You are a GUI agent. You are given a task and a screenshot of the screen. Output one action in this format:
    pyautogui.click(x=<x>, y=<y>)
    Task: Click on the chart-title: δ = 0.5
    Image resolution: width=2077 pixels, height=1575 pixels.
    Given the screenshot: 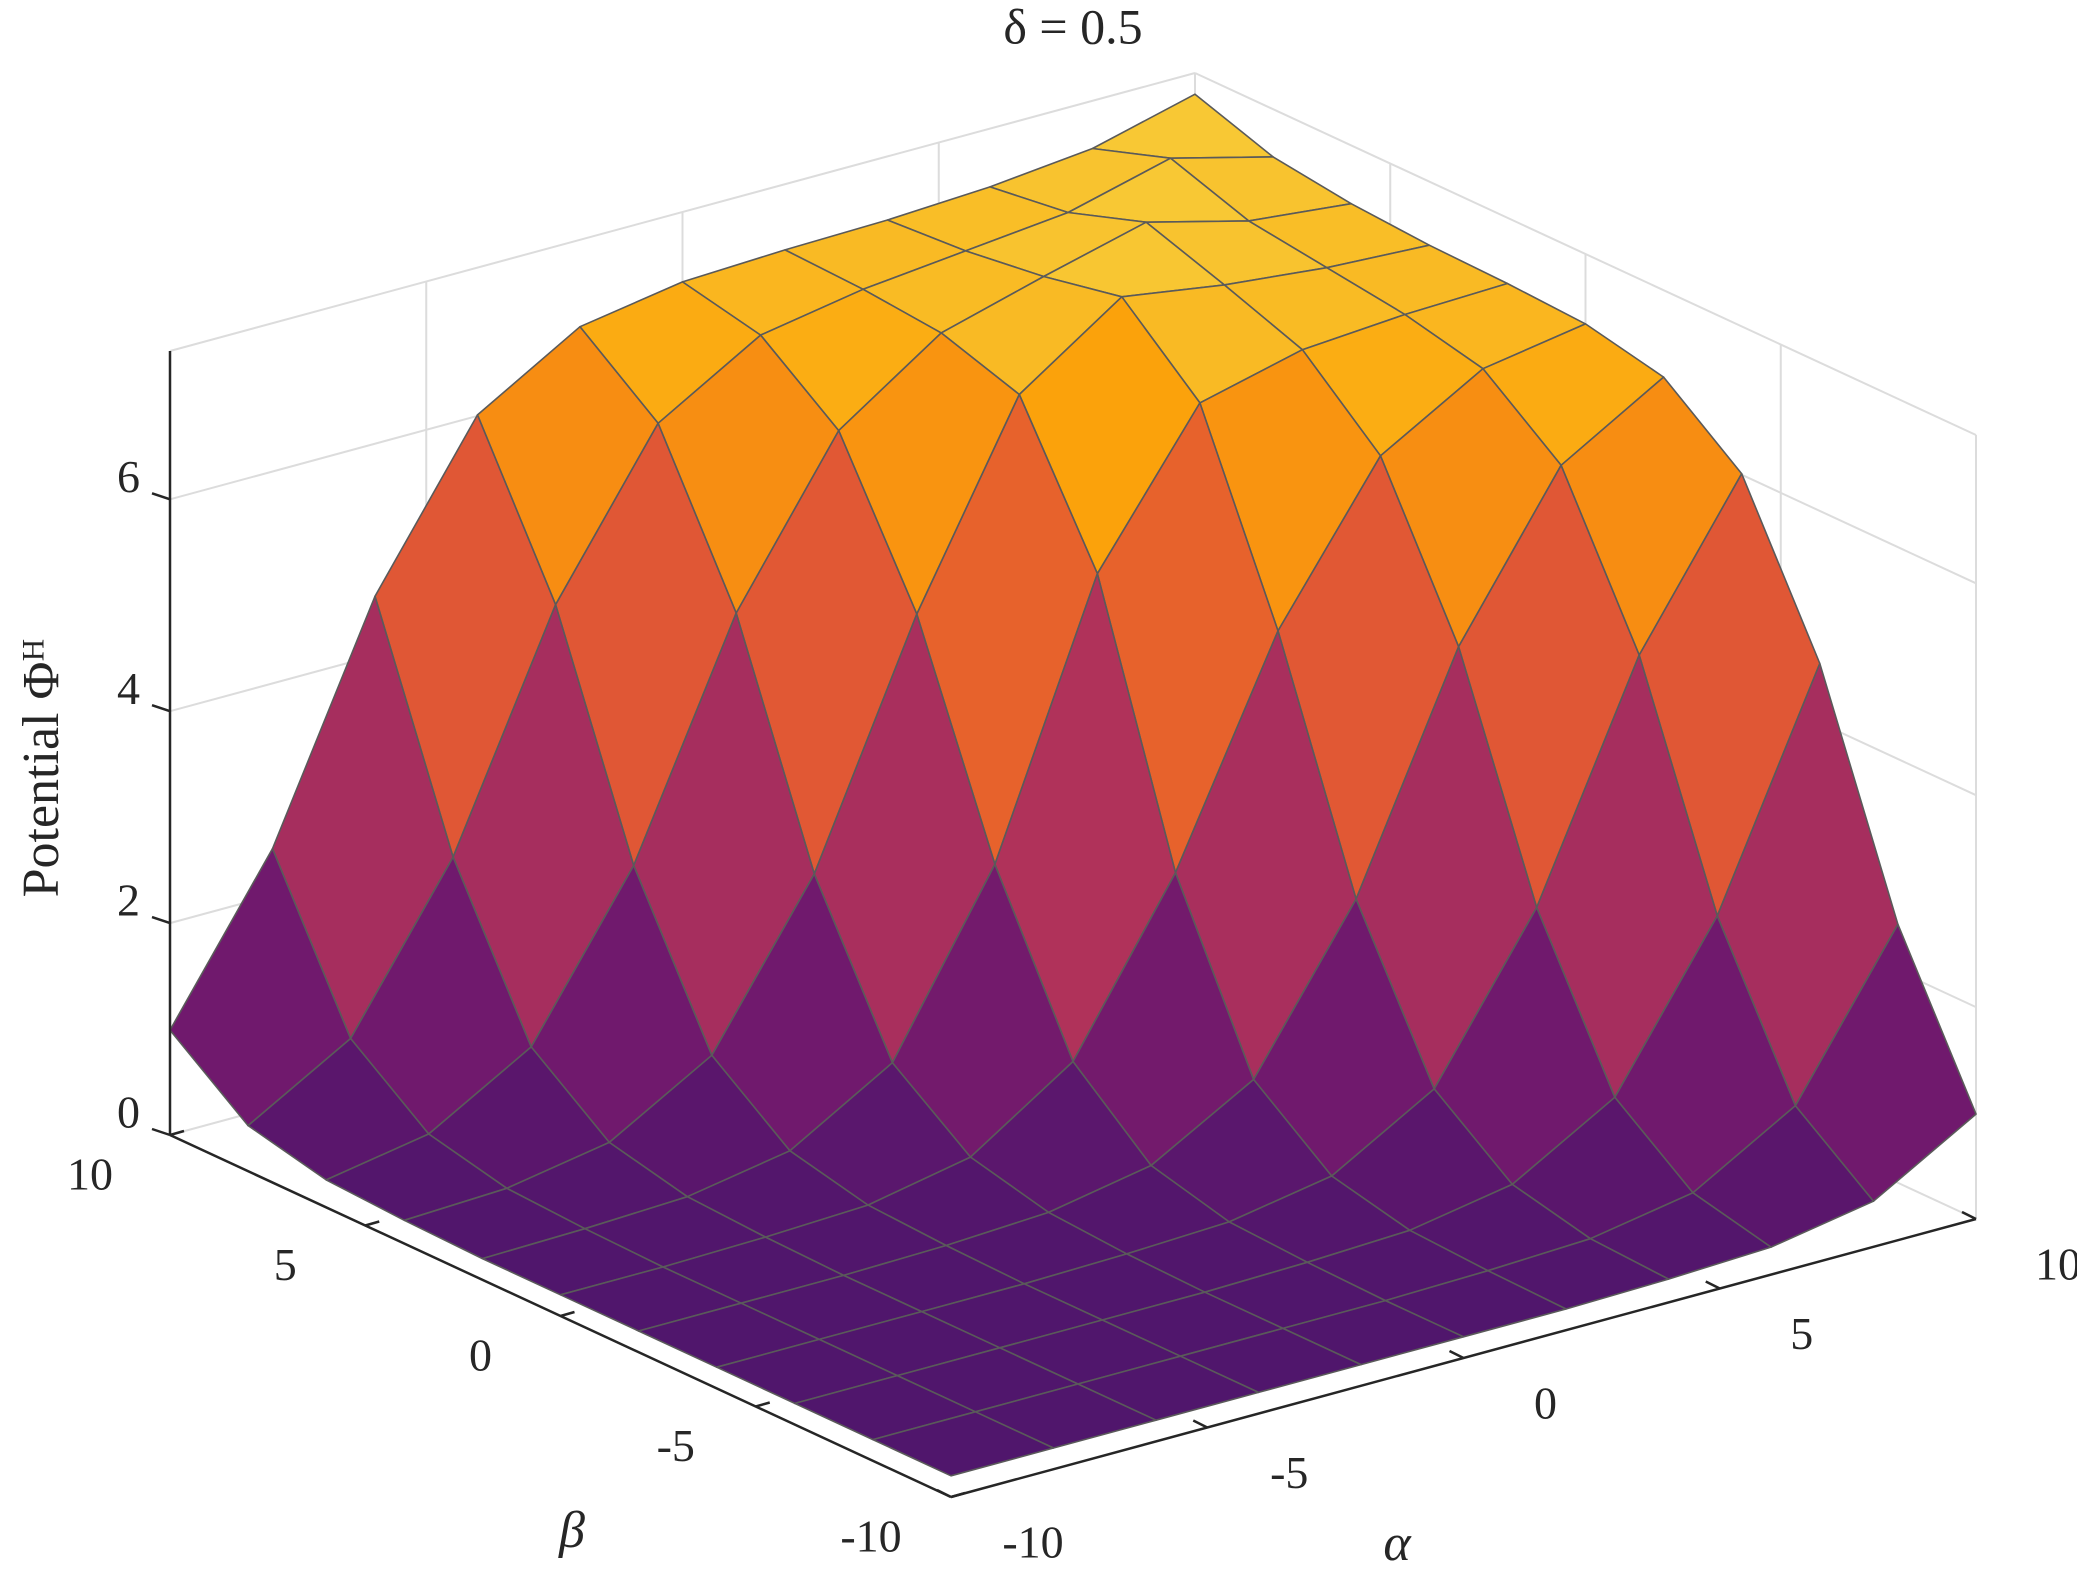 What is the action you would take?
    pyautogui.click(x=1072, y=27)
    